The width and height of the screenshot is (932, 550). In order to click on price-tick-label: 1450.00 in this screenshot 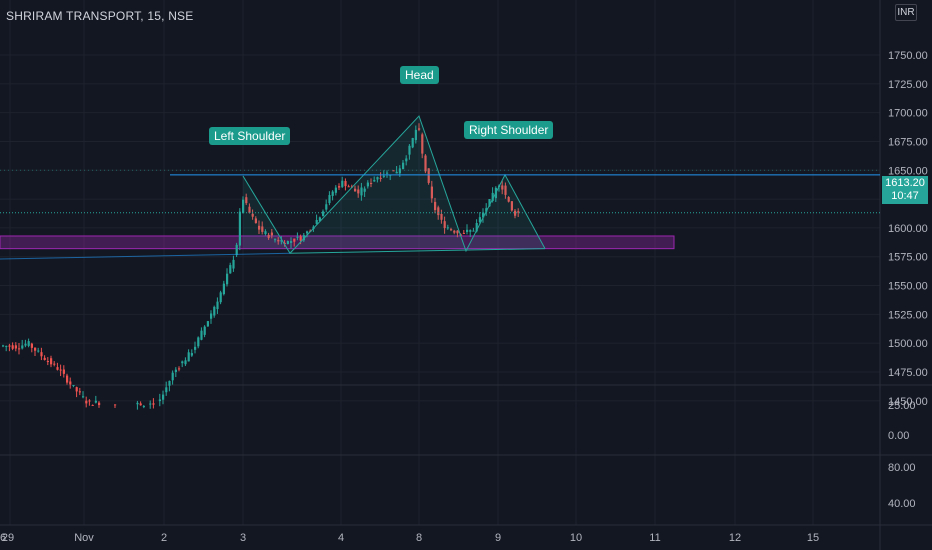, I will do `click(908, 402)`.